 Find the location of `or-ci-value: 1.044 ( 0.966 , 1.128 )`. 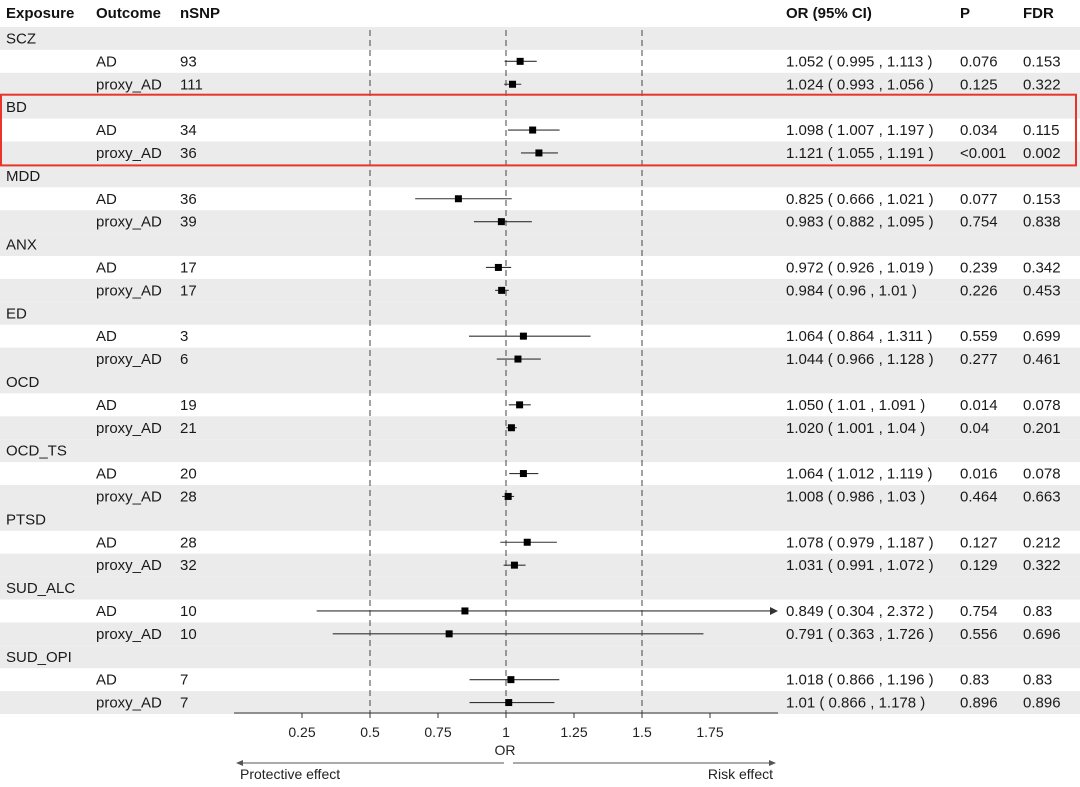

or-ci-value: 1.044 ( 0.966 , 1.128 ) is located at coordinates (860, 359).